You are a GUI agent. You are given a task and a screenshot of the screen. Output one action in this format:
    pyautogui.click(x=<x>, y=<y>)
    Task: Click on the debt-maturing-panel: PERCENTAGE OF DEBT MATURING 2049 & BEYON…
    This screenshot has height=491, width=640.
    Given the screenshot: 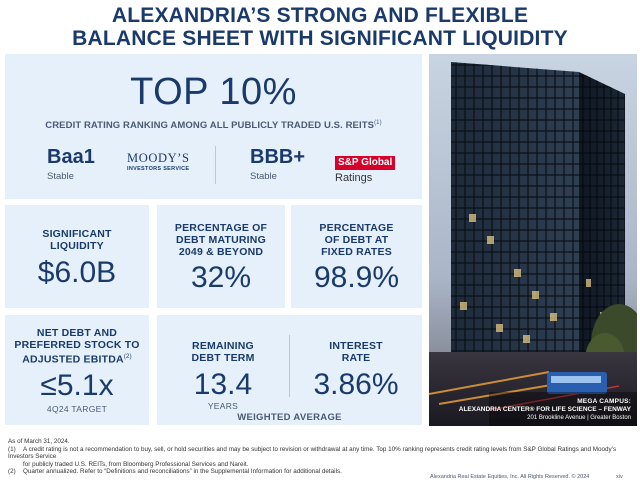 What is the action you would take?
    pyautogui.click(x=221, y=256)
    